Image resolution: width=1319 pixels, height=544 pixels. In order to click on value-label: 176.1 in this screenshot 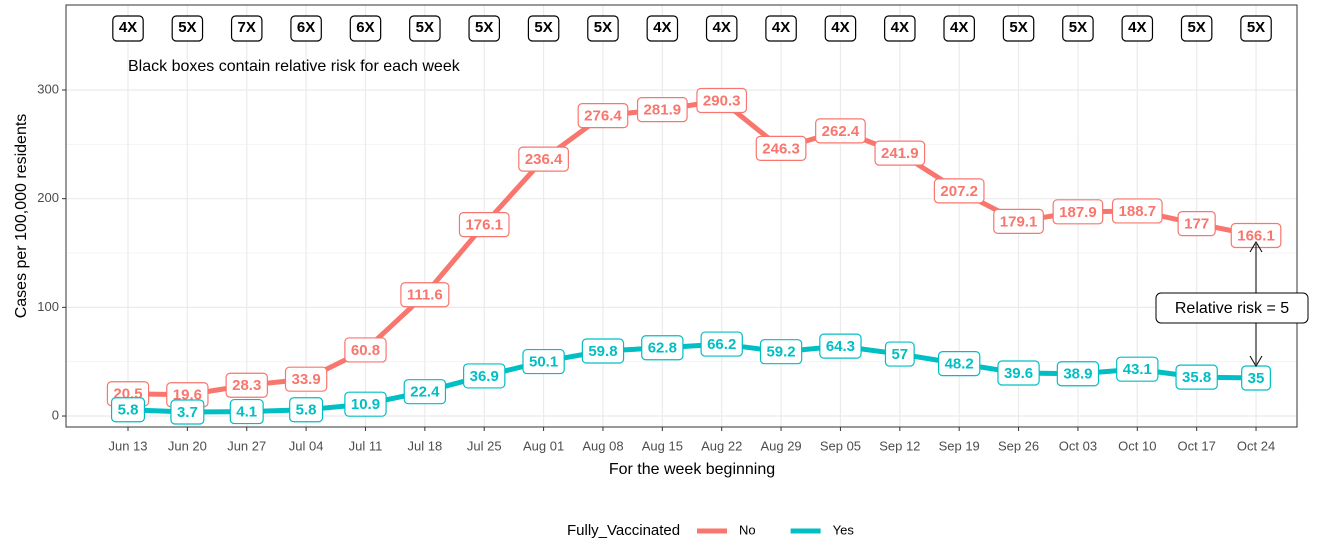, I will do `click(484, 225)`.